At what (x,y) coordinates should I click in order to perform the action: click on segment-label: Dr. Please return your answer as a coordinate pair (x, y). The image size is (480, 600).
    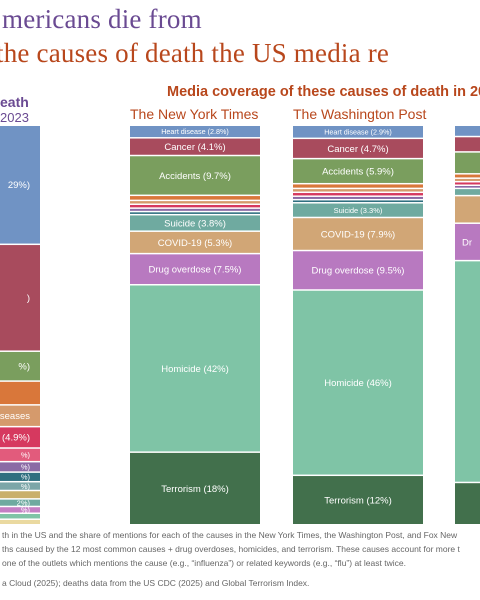
    Looking at the image, I should click on (467, 242).